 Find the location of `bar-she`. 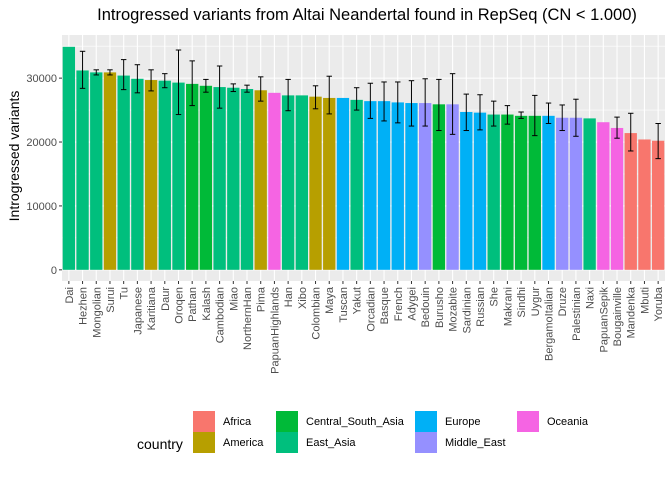

bar-she is located at coordinates (493, 192).